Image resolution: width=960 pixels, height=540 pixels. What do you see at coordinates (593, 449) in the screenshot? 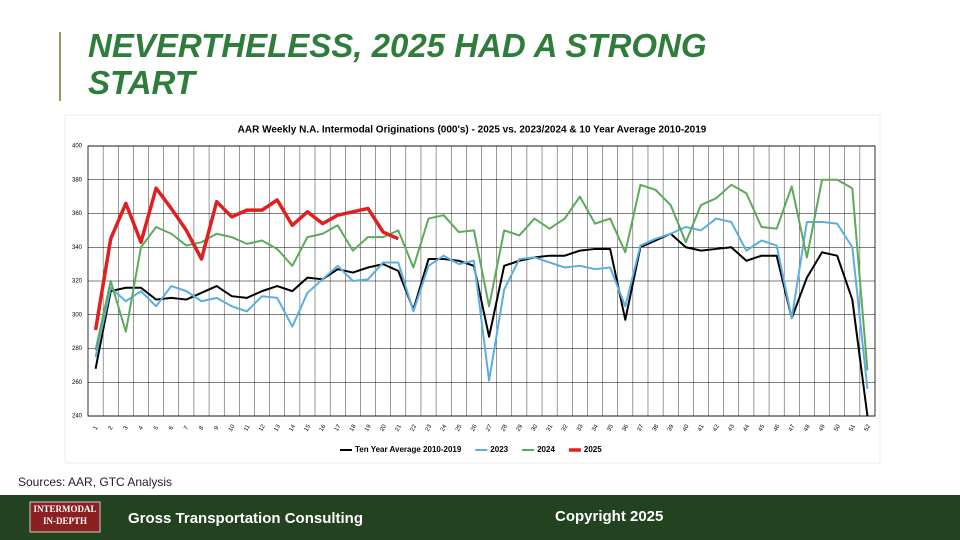
I see `legend-label: 2025` at bounding box center [593, 449].